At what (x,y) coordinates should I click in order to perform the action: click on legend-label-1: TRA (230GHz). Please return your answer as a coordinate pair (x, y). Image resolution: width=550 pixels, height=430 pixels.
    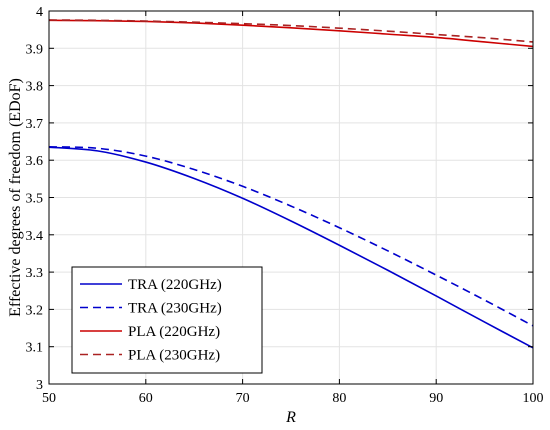
    Looking at the image, I should click on (175, 309).